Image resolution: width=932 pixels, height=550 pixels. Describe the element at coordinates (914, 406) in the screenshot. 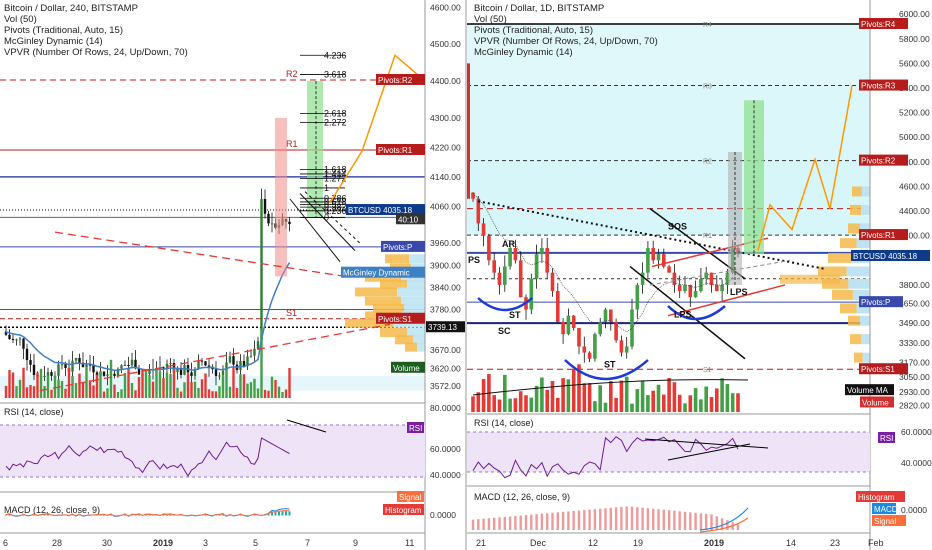

I see `price-tick-label: 2820.00` at that location.